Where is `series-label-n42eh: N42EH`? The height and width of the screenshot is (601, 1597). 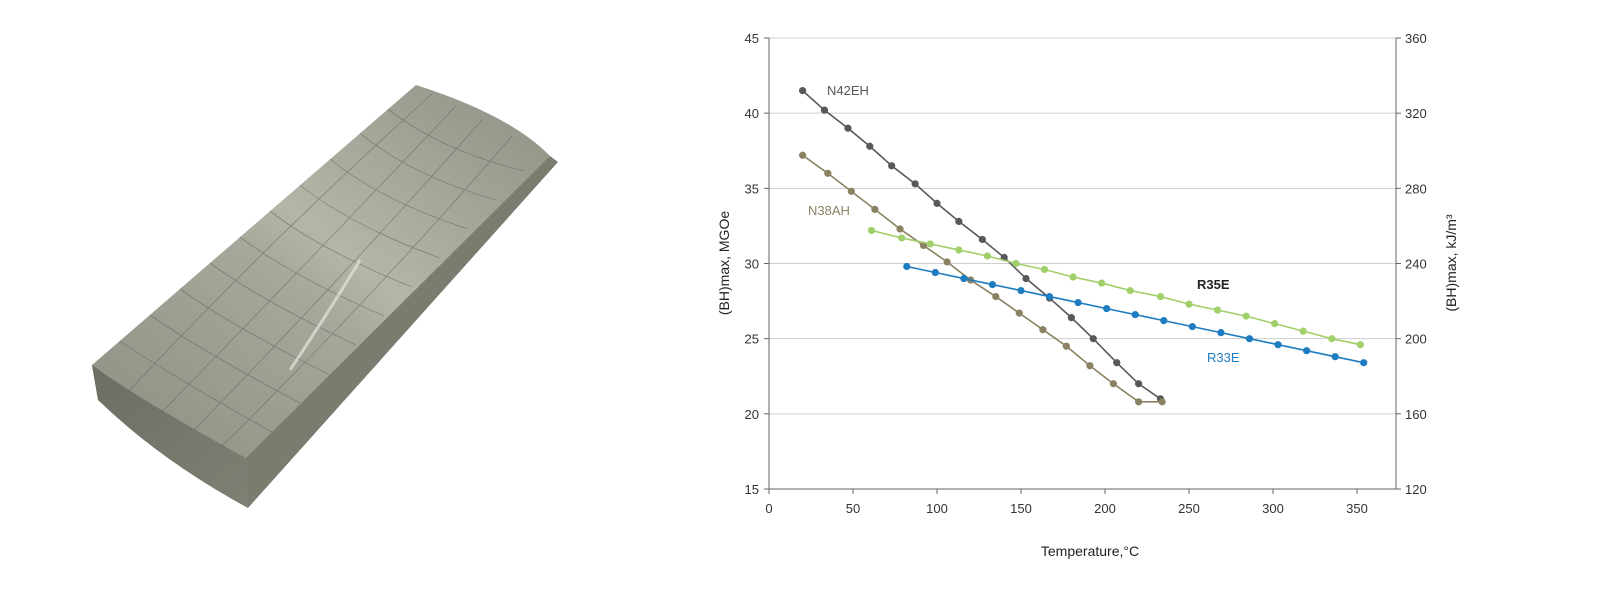
series-label-n42eh: N42EH is located at coordinates (848, 90).